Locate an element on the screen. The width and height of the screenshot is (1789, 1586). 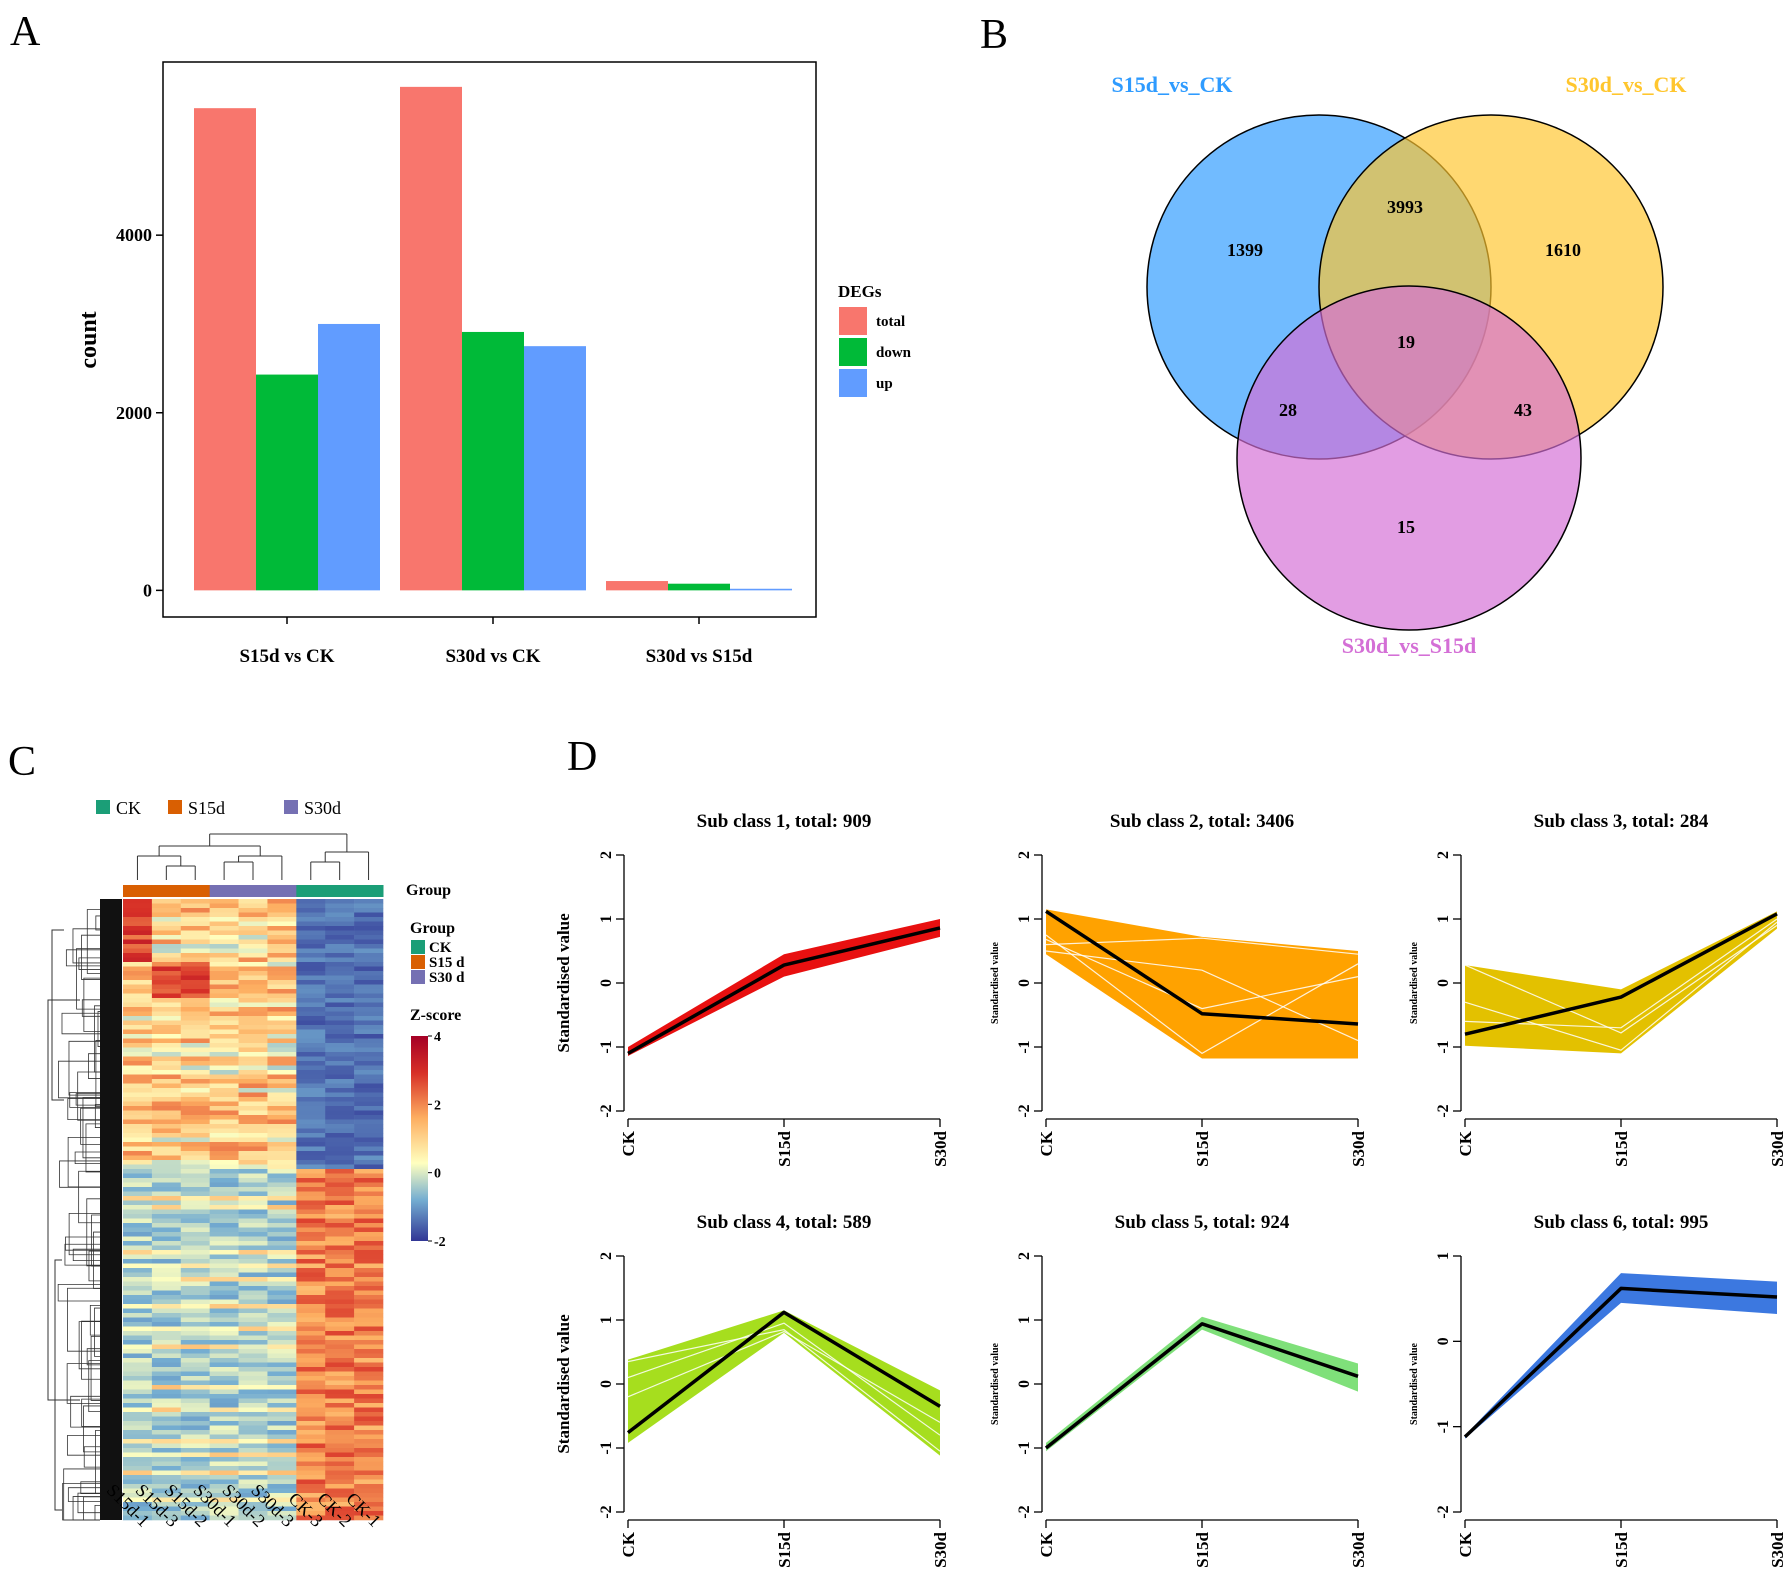
y-tick-label: 0 is located at coordinates (1443, 1341).